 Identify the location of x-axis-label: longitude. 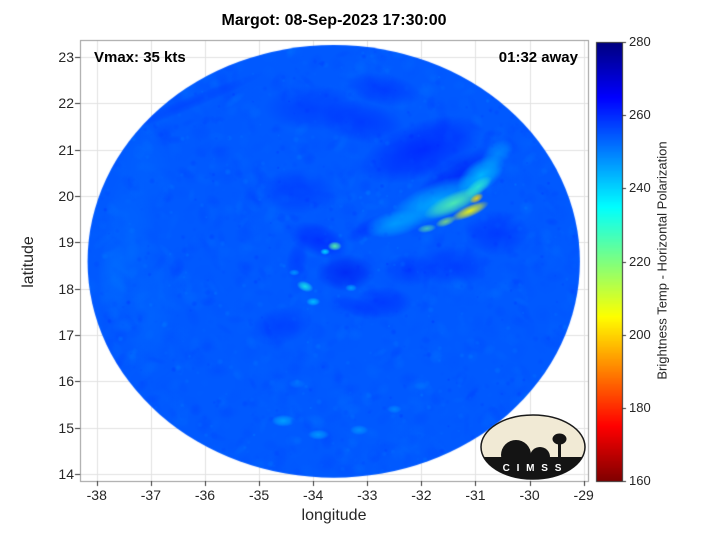
(334, 515).